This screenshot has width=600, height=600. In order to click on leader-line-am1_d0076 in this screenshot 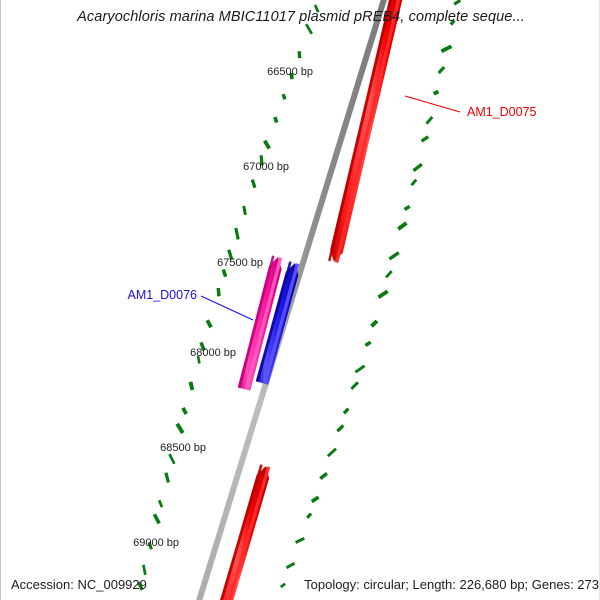, I will do `click(227, 308)`.